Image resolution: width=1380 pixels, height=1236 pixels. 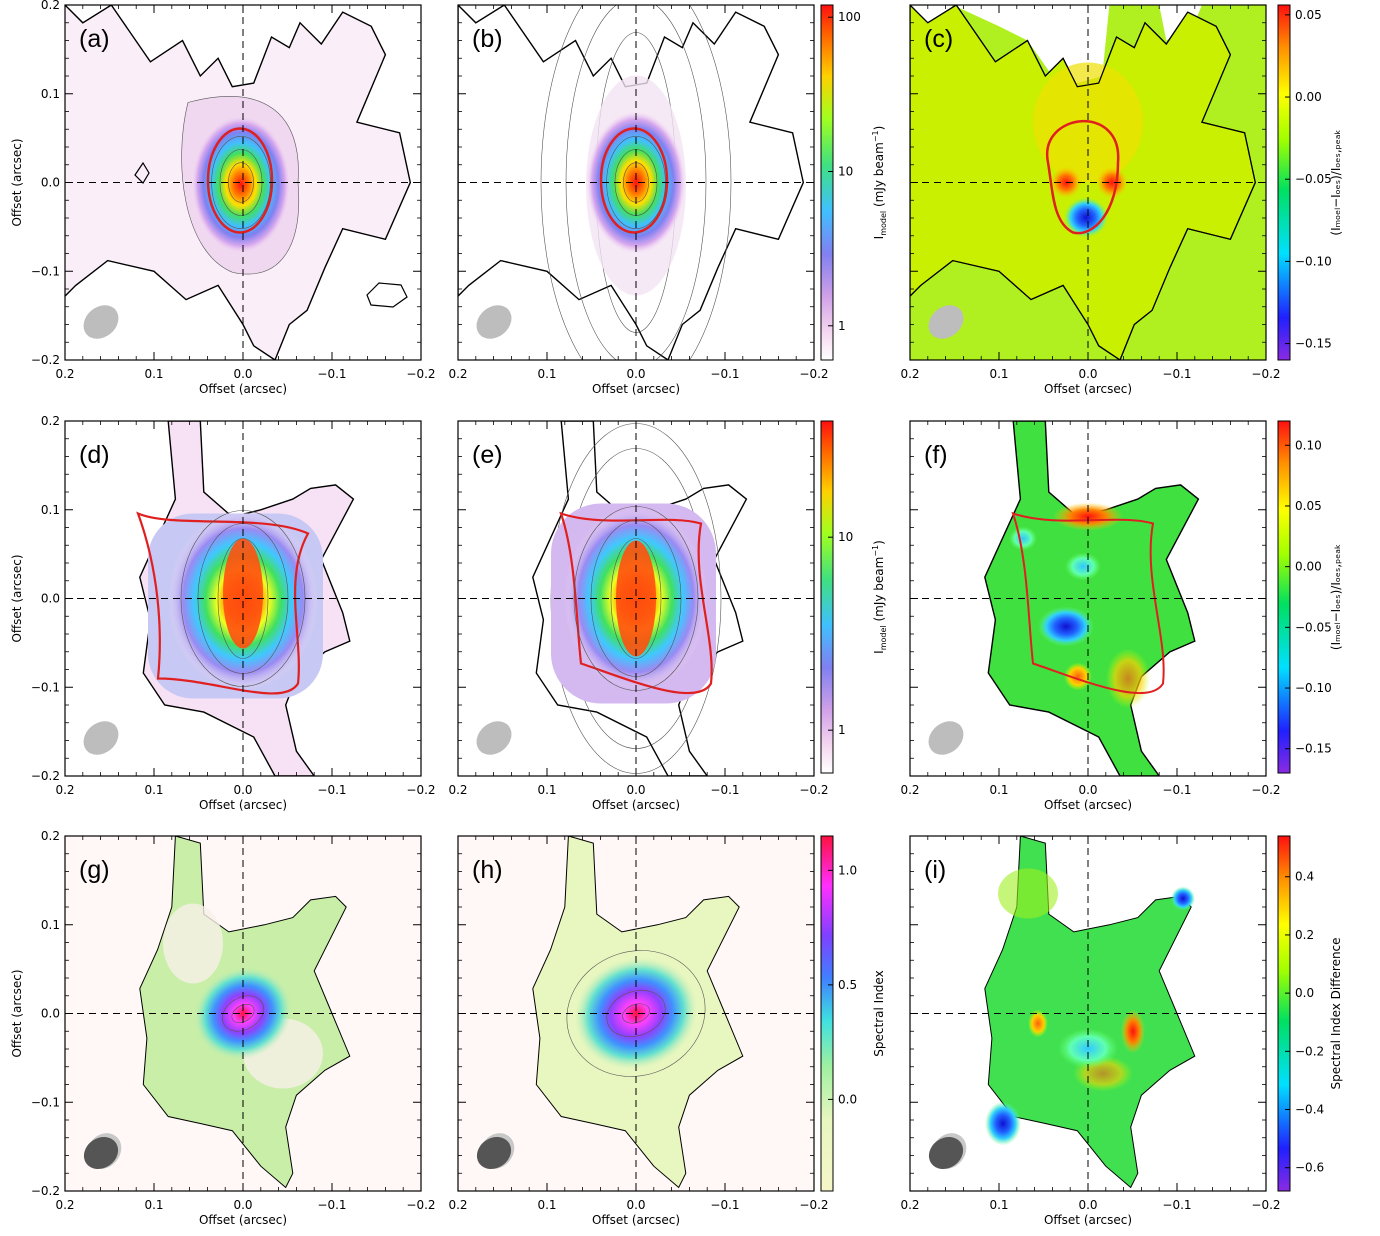 I want to click on panel-label: (b), so click(x=487, y=39).